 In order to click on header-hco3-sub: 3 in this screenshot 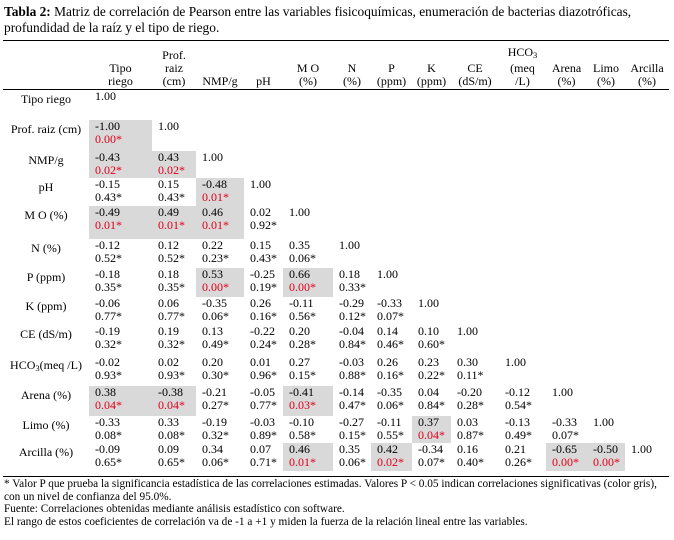, I will do `click(535, 55)`.